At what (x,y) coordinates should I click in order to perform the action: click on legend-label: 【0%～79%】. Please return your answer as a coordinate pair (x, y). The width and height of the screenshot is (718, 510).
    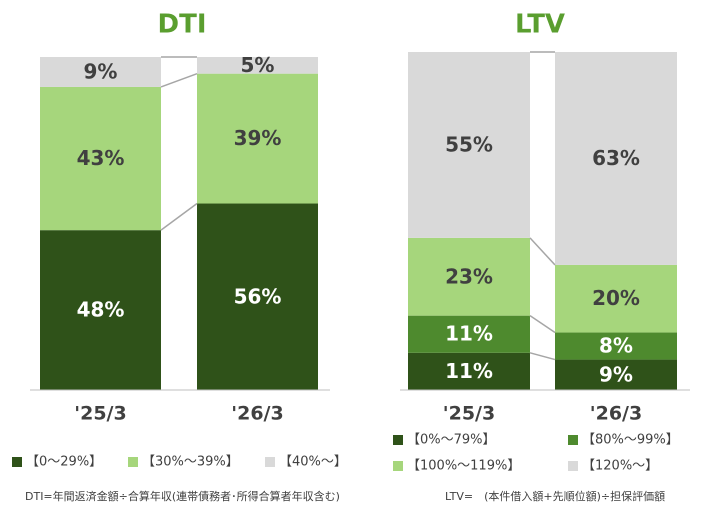
    Looking at the image, I should click on (451, 440).